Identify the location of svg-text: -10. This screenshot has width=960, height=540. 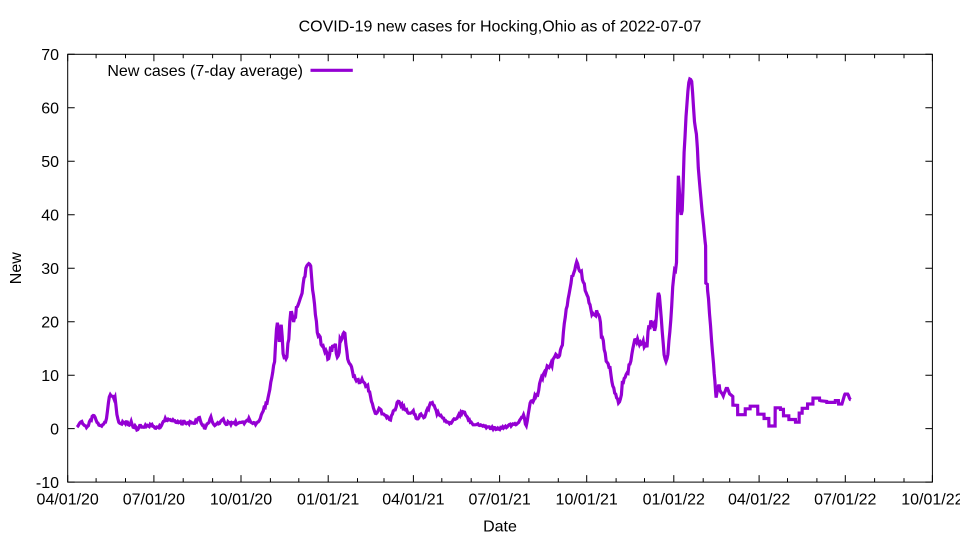
(47, 483).